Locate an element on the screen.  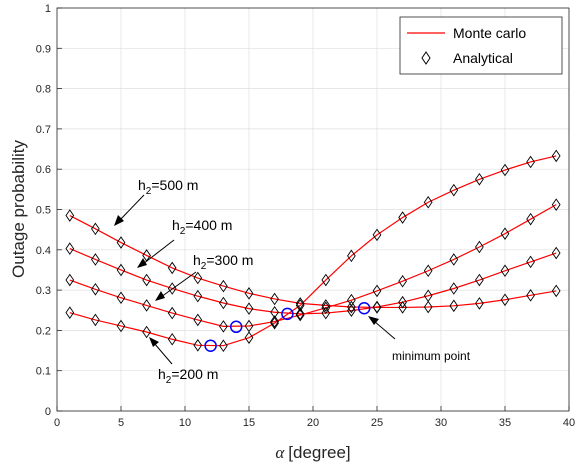
annotation-h2-400: h2=400 m is located at coordinates (184, 242).